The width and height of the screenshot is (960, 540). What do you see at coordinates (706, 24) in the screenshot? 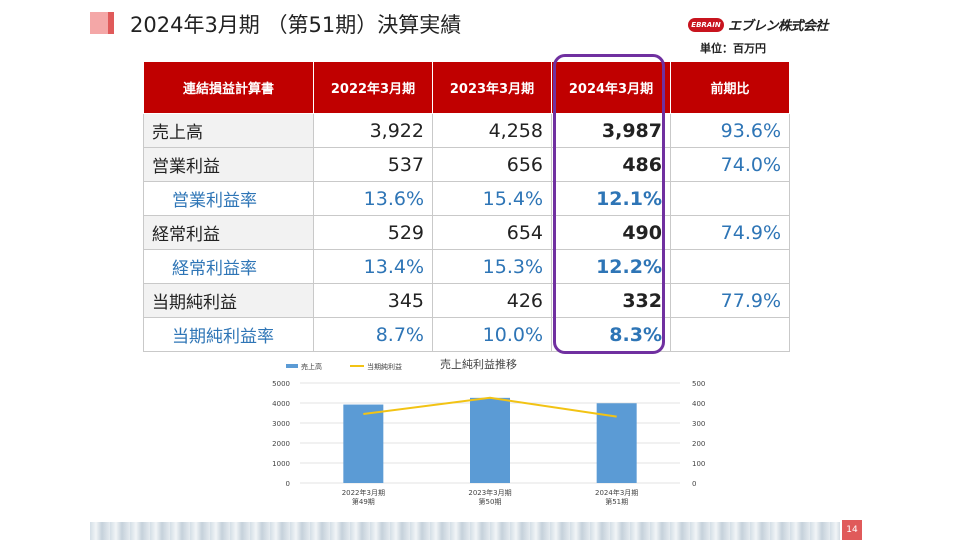
I see `logo-badge: EBRAIN` at bounding box center [706, 24].